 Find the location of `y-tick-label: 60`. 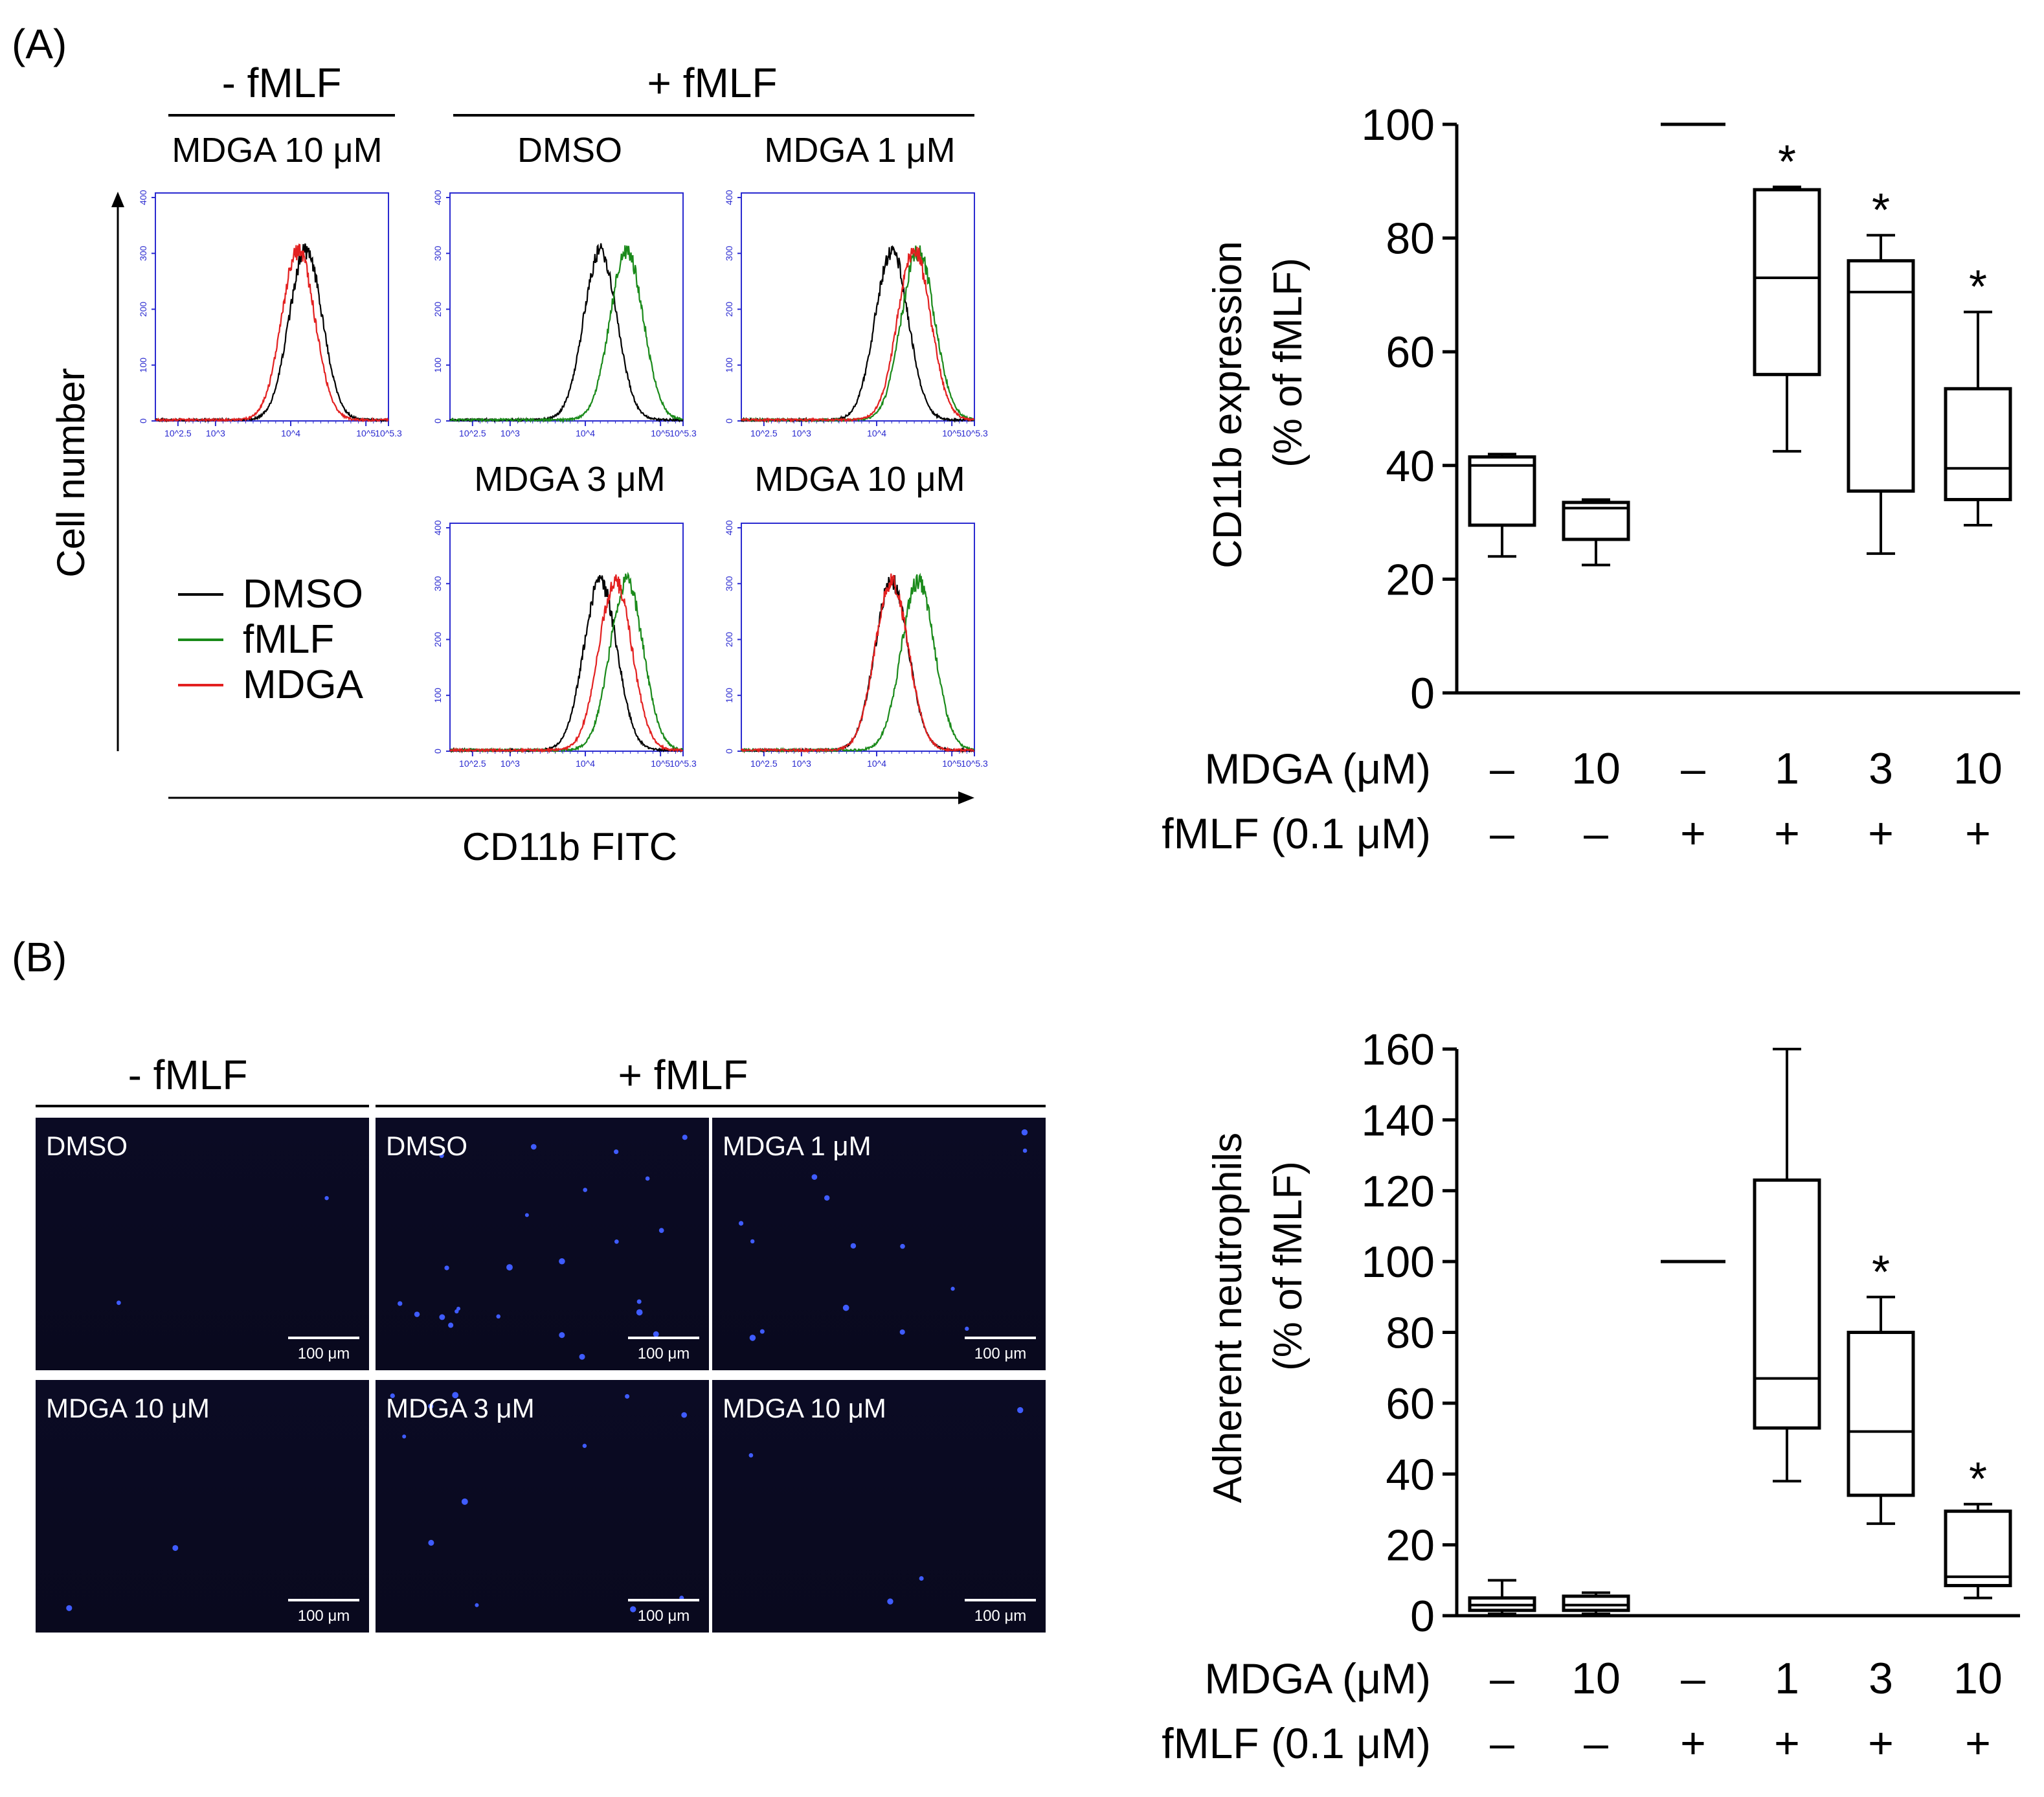

y-tick-label: 60 is located at coordinates (1411, 353).